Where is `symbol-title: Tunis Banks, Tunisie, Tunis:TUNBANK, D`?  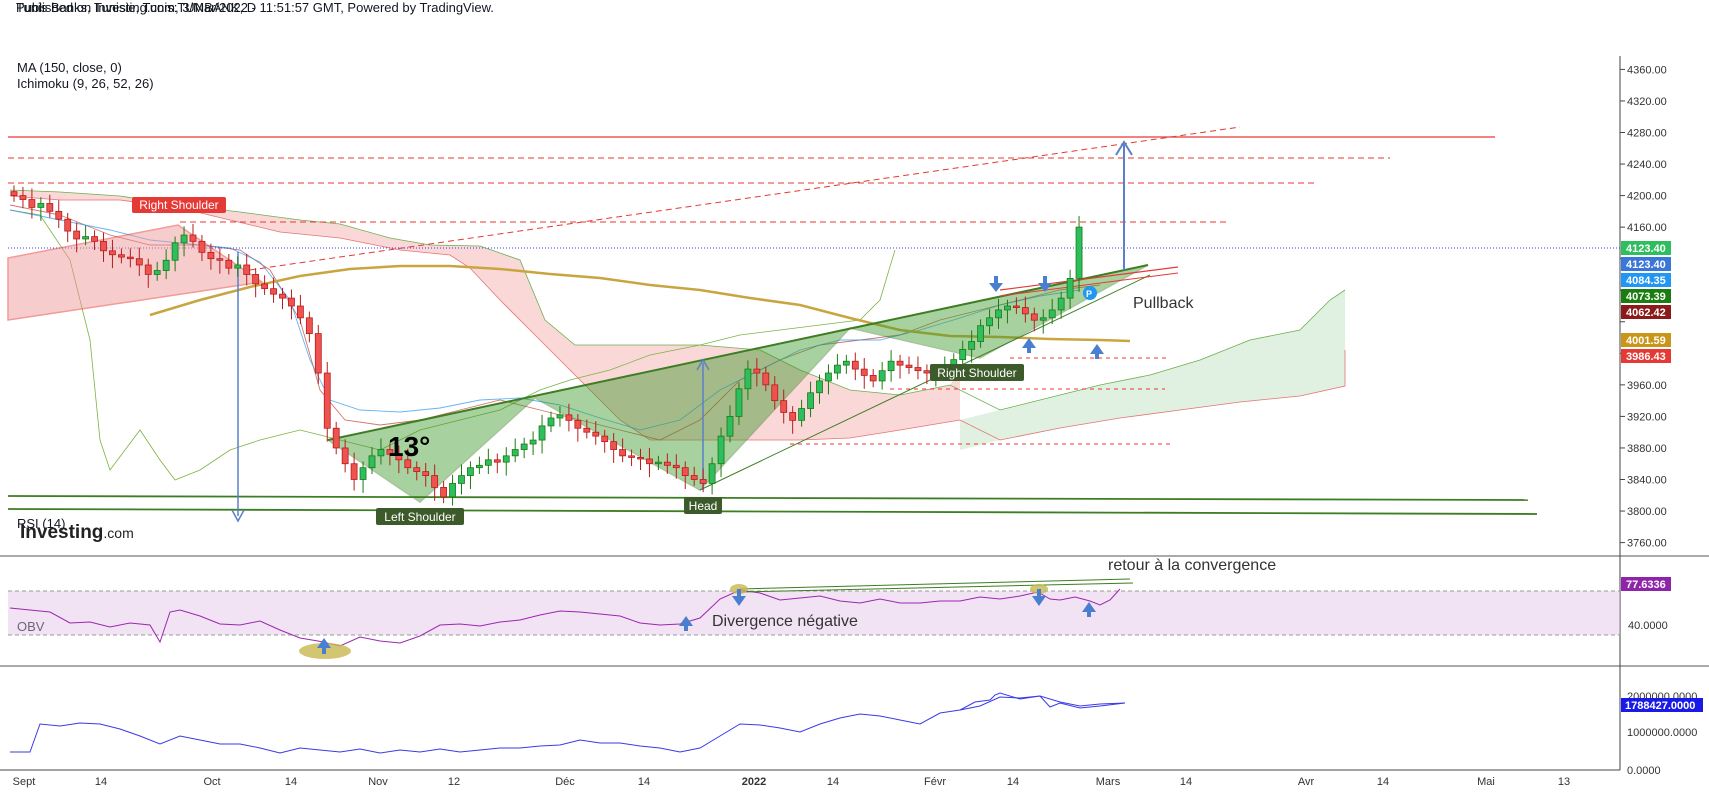 symbol-title: Tunis Banks, Tunisie, Tunis:TUNBANK, D is located at coordinates (136, 7).